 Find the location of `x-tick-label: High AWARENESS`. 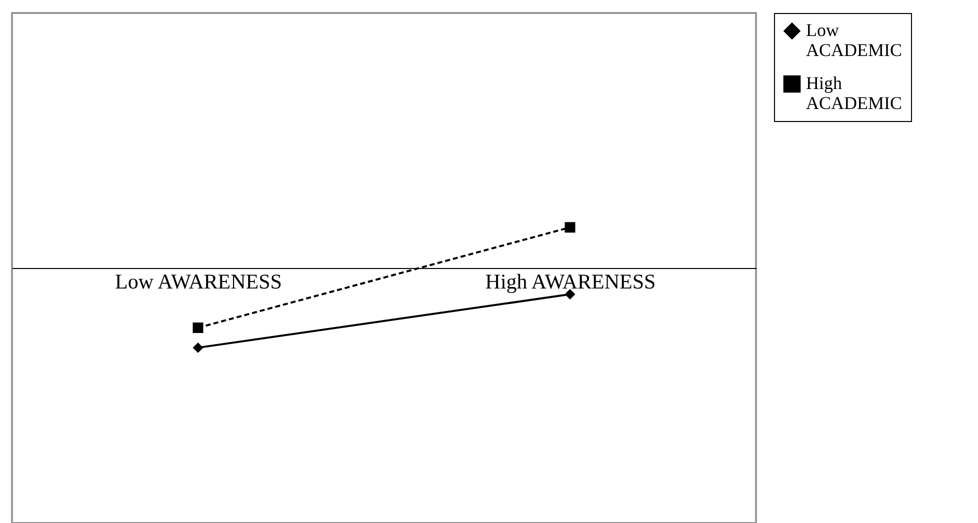

x-tick-label: High AWARENESS is located at coordinates (570, 282).